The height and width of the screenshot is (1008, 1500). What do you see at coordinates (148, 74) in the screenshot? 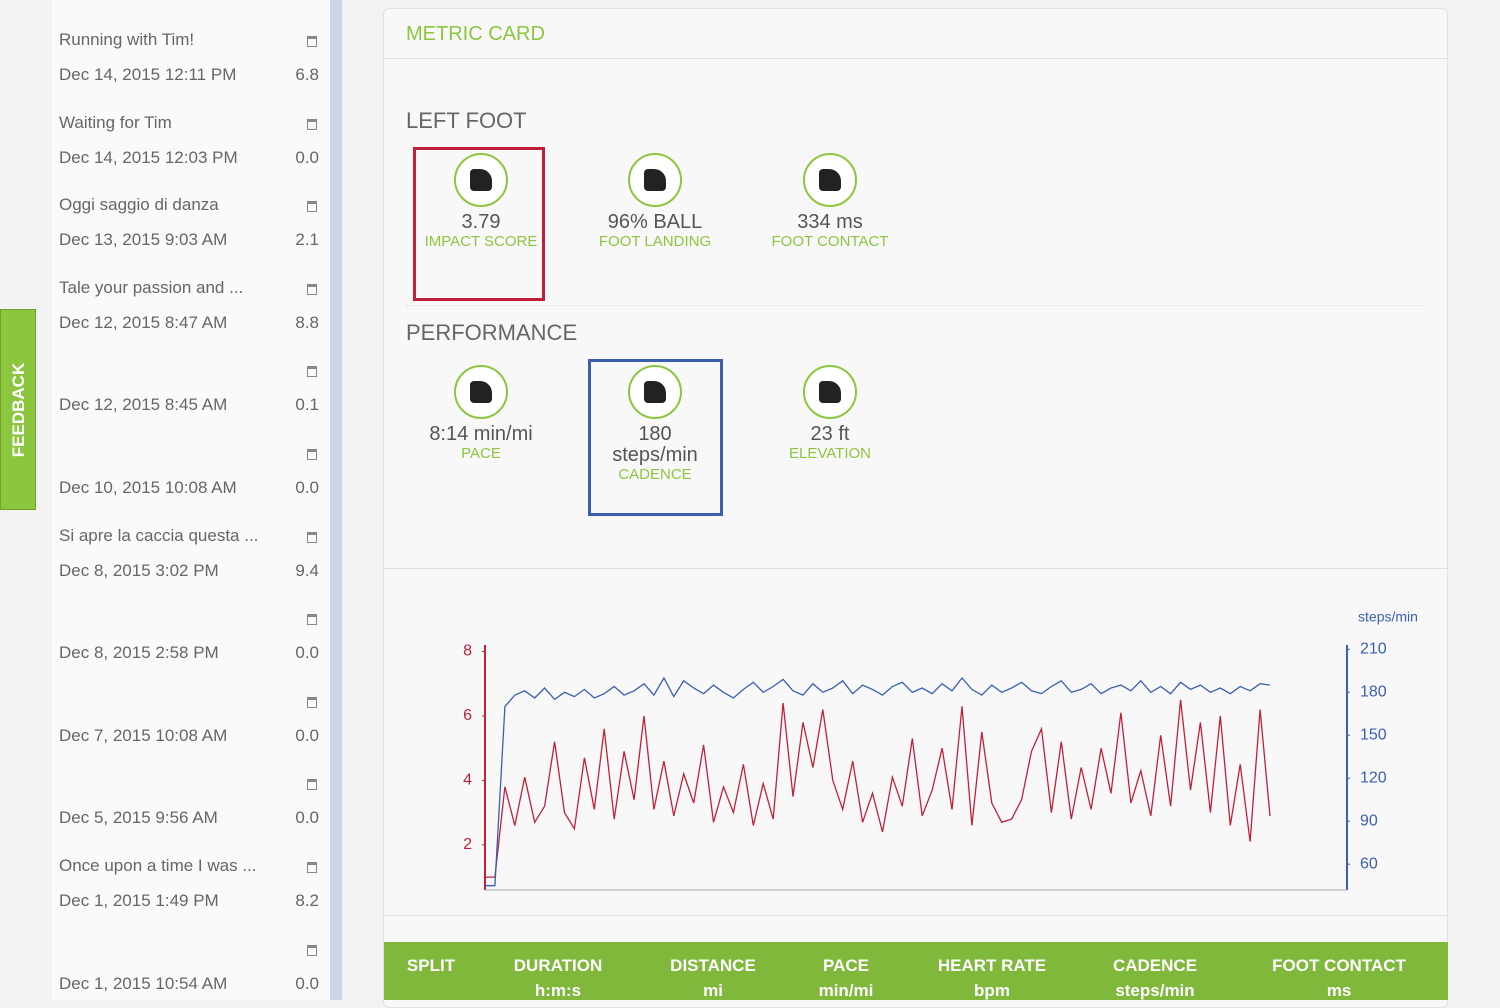
I see `activity-date: Dec 14, 2015 12:11 PM` at bounding box center [148, 74].